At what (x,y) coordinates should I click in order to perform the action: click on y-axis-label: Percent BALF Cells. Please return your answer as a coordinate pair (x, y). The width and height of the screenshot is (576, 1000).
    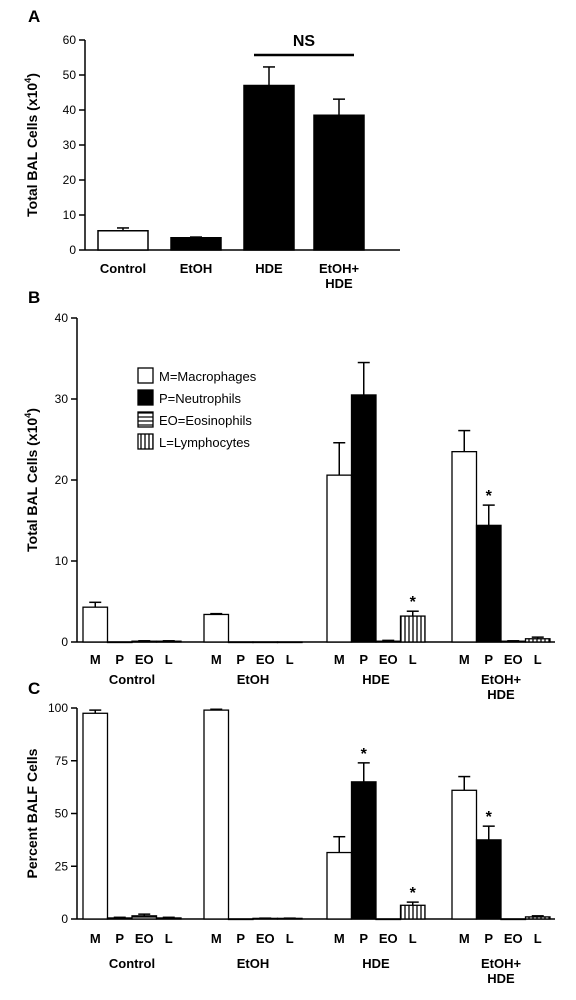
    Looking at the image, I should click on (32, 813).